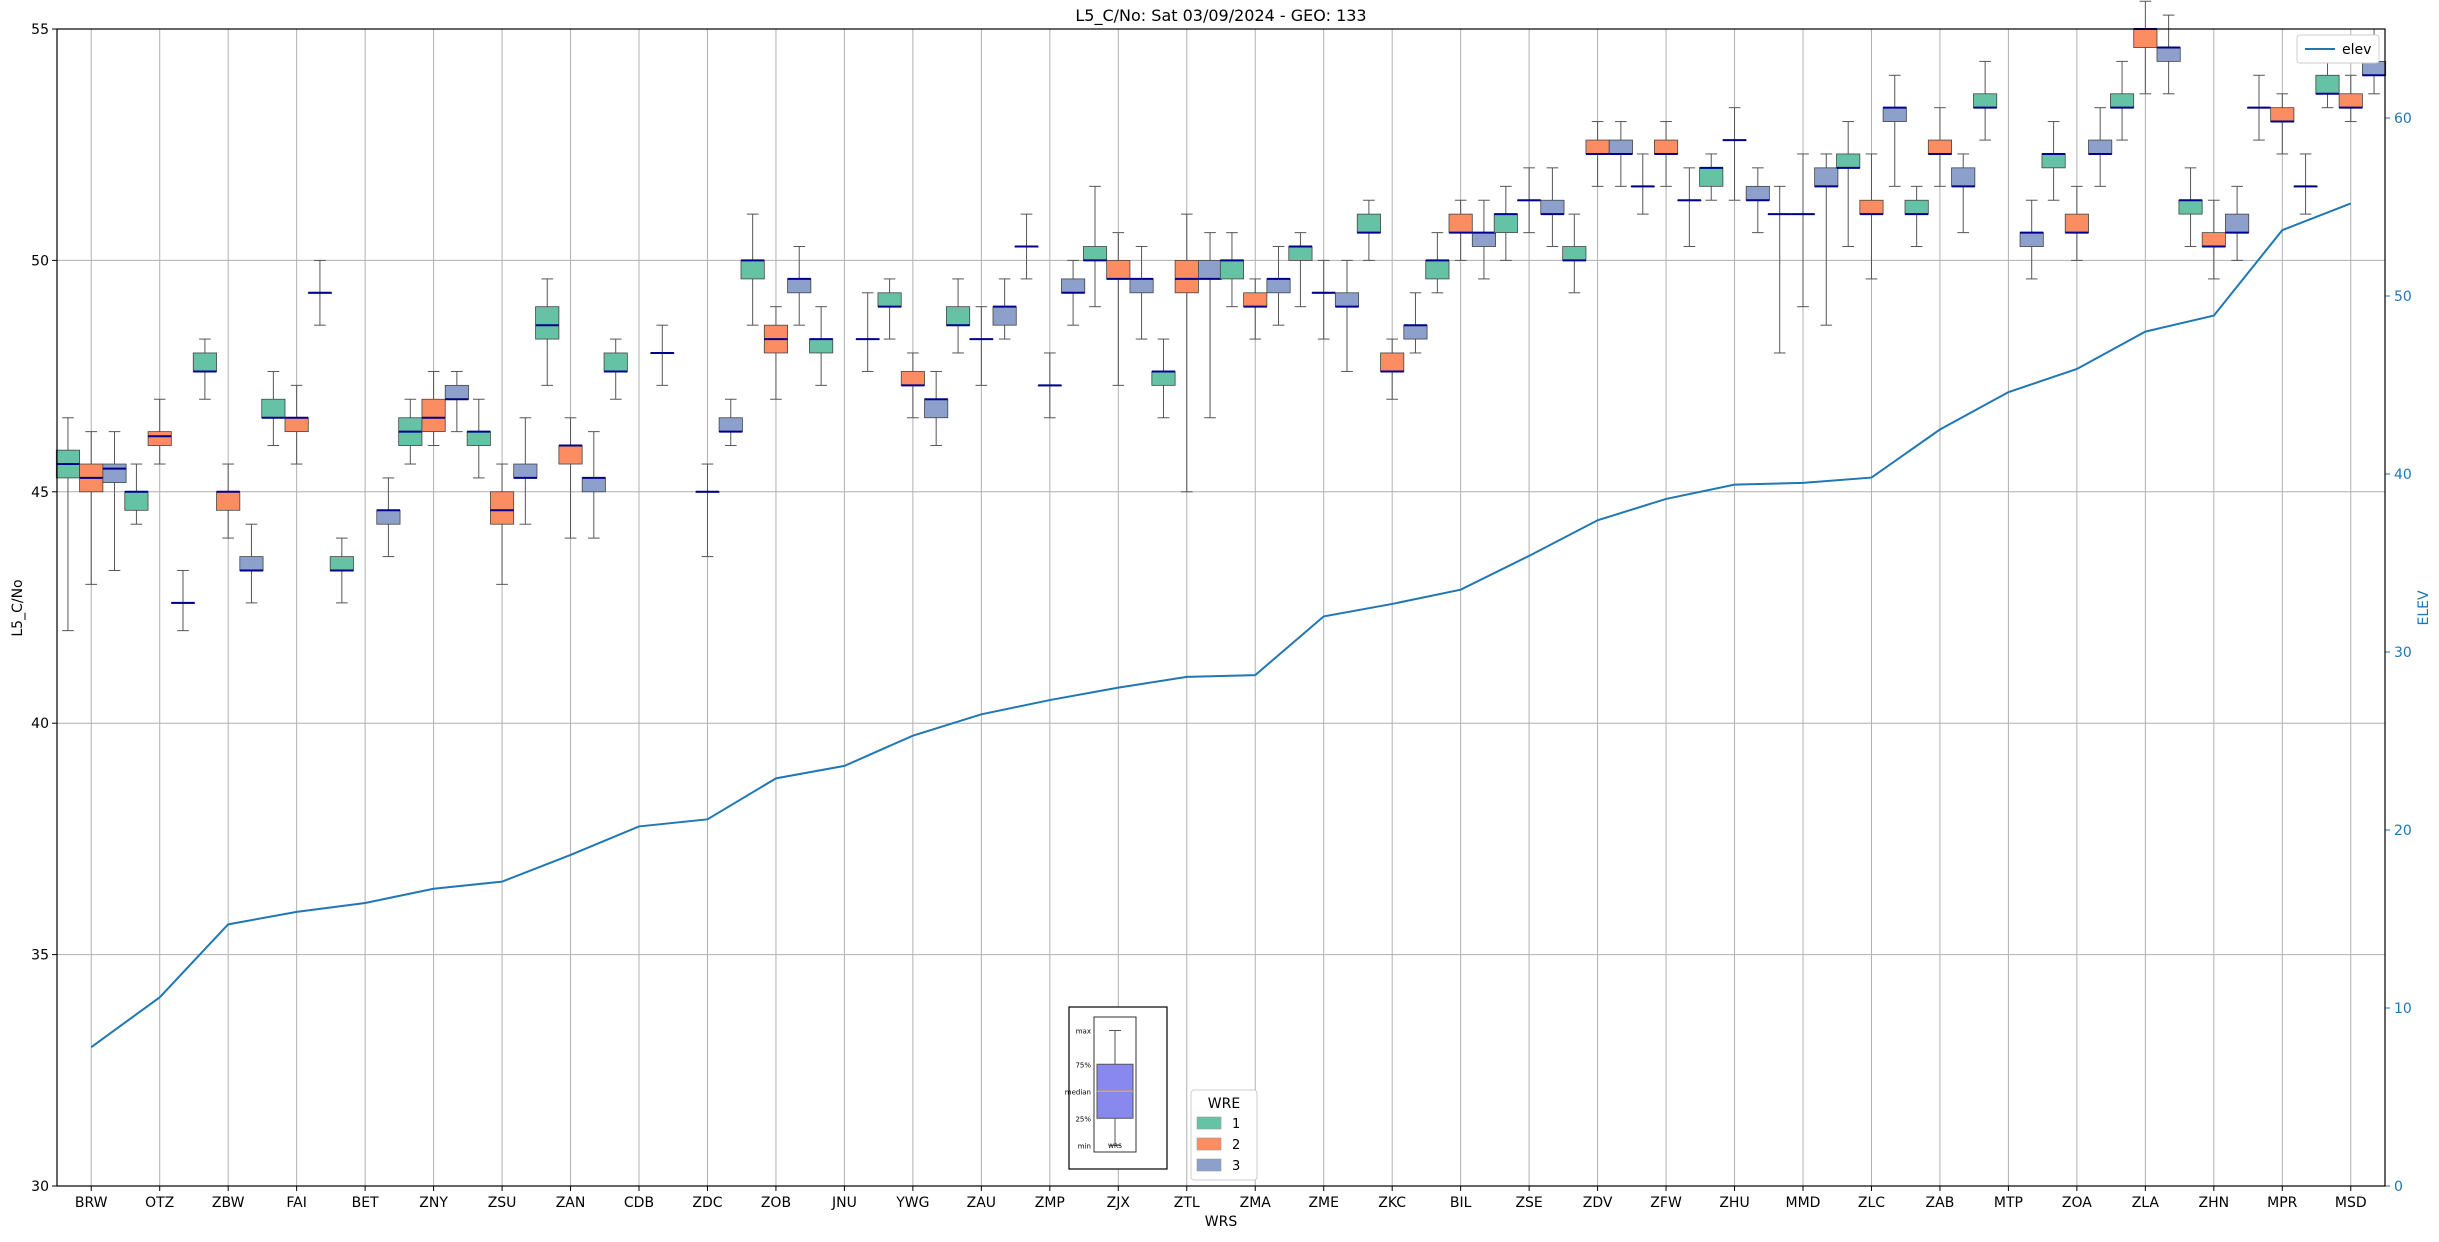  I want to click on wre-legend-frame, so click(1224, 1135).